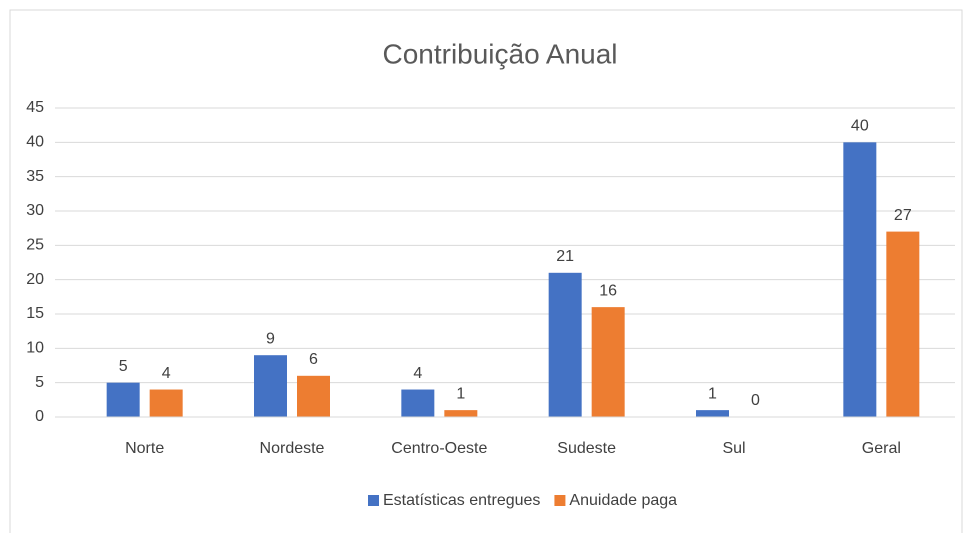 The width and height of the screenshot is (972, 533). I want to click on x-tick-label: Centro-Oeste, so click(439, 448).